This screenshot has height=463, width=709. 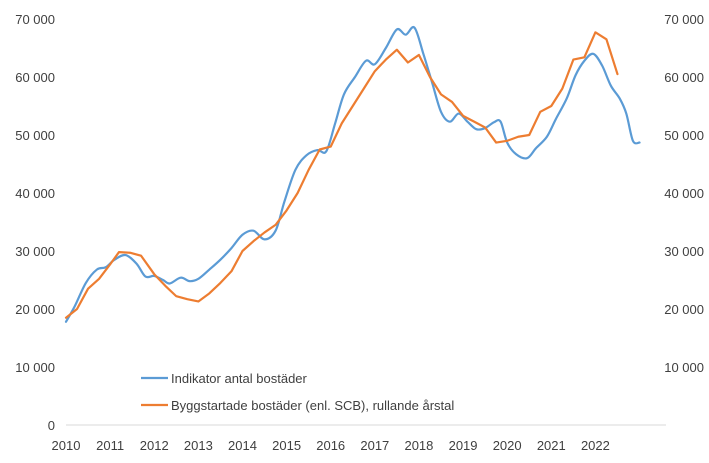 I want to click on y-tick-label-left: 30 000, so click(x=35, y=251).